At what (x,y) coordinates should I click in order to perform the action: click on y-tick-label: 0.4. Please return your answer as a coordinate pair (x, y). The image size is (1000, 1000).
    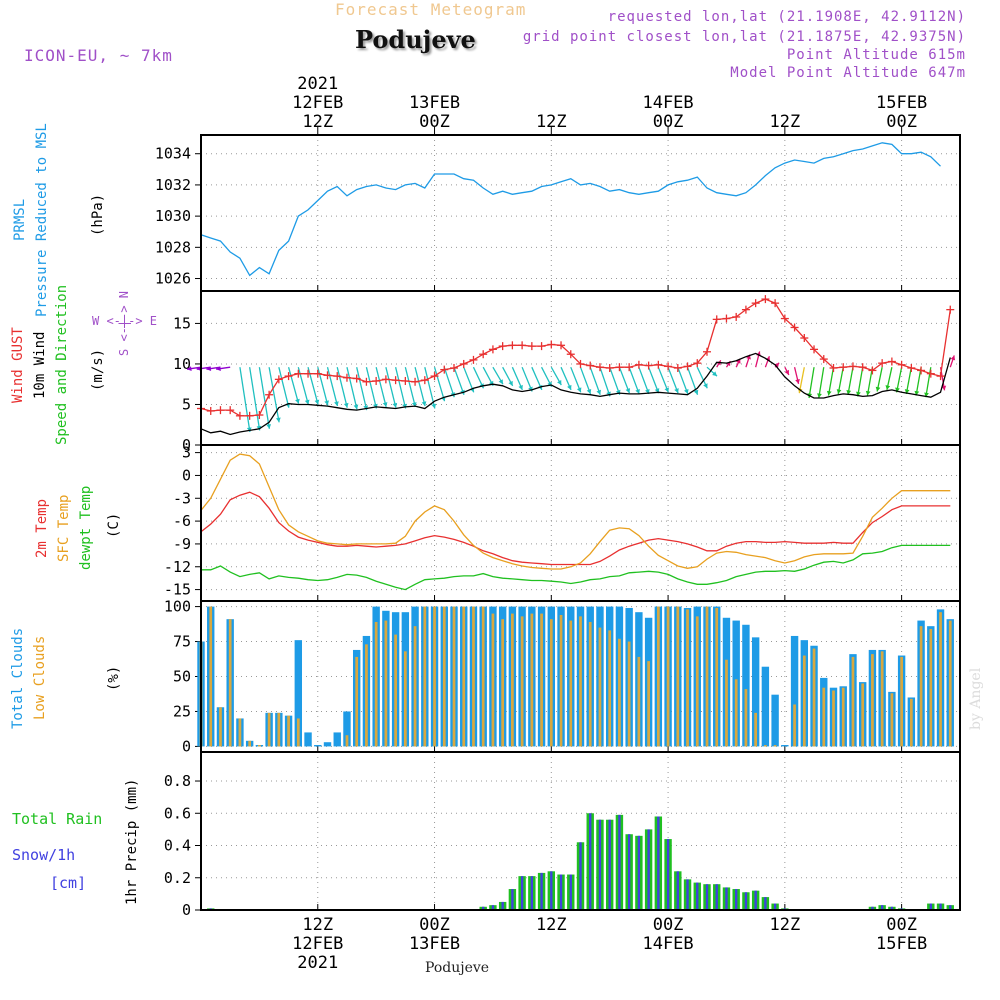
    Looking at the image, I should click on (177, 846).